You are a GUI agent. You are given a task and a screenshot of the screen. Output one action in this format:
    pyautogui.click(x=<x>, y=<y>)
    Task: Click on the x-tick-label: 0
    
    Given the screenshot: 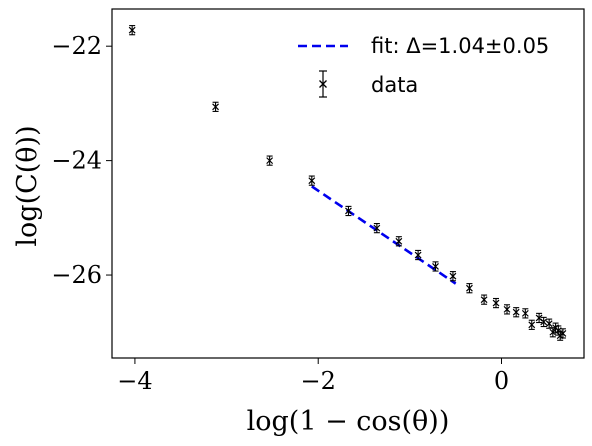 What is the action you would take?
    pyautogui.click(x=501, y=381)
    